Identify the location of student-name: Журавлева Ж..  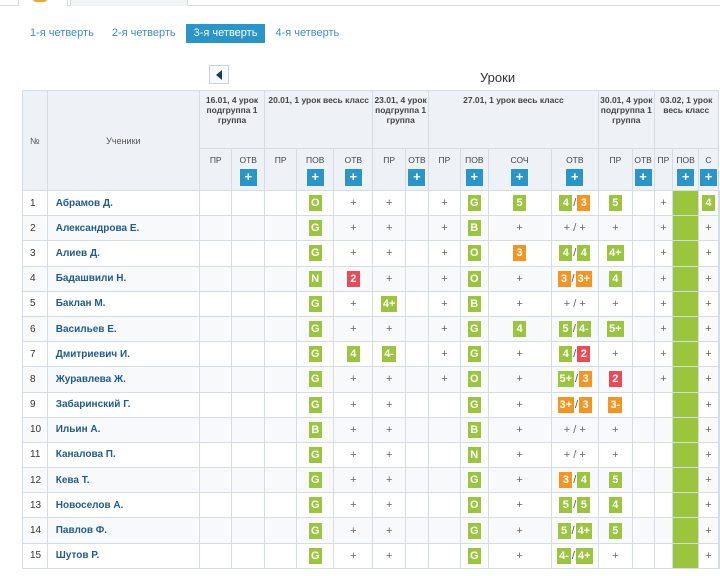
(123, 379).